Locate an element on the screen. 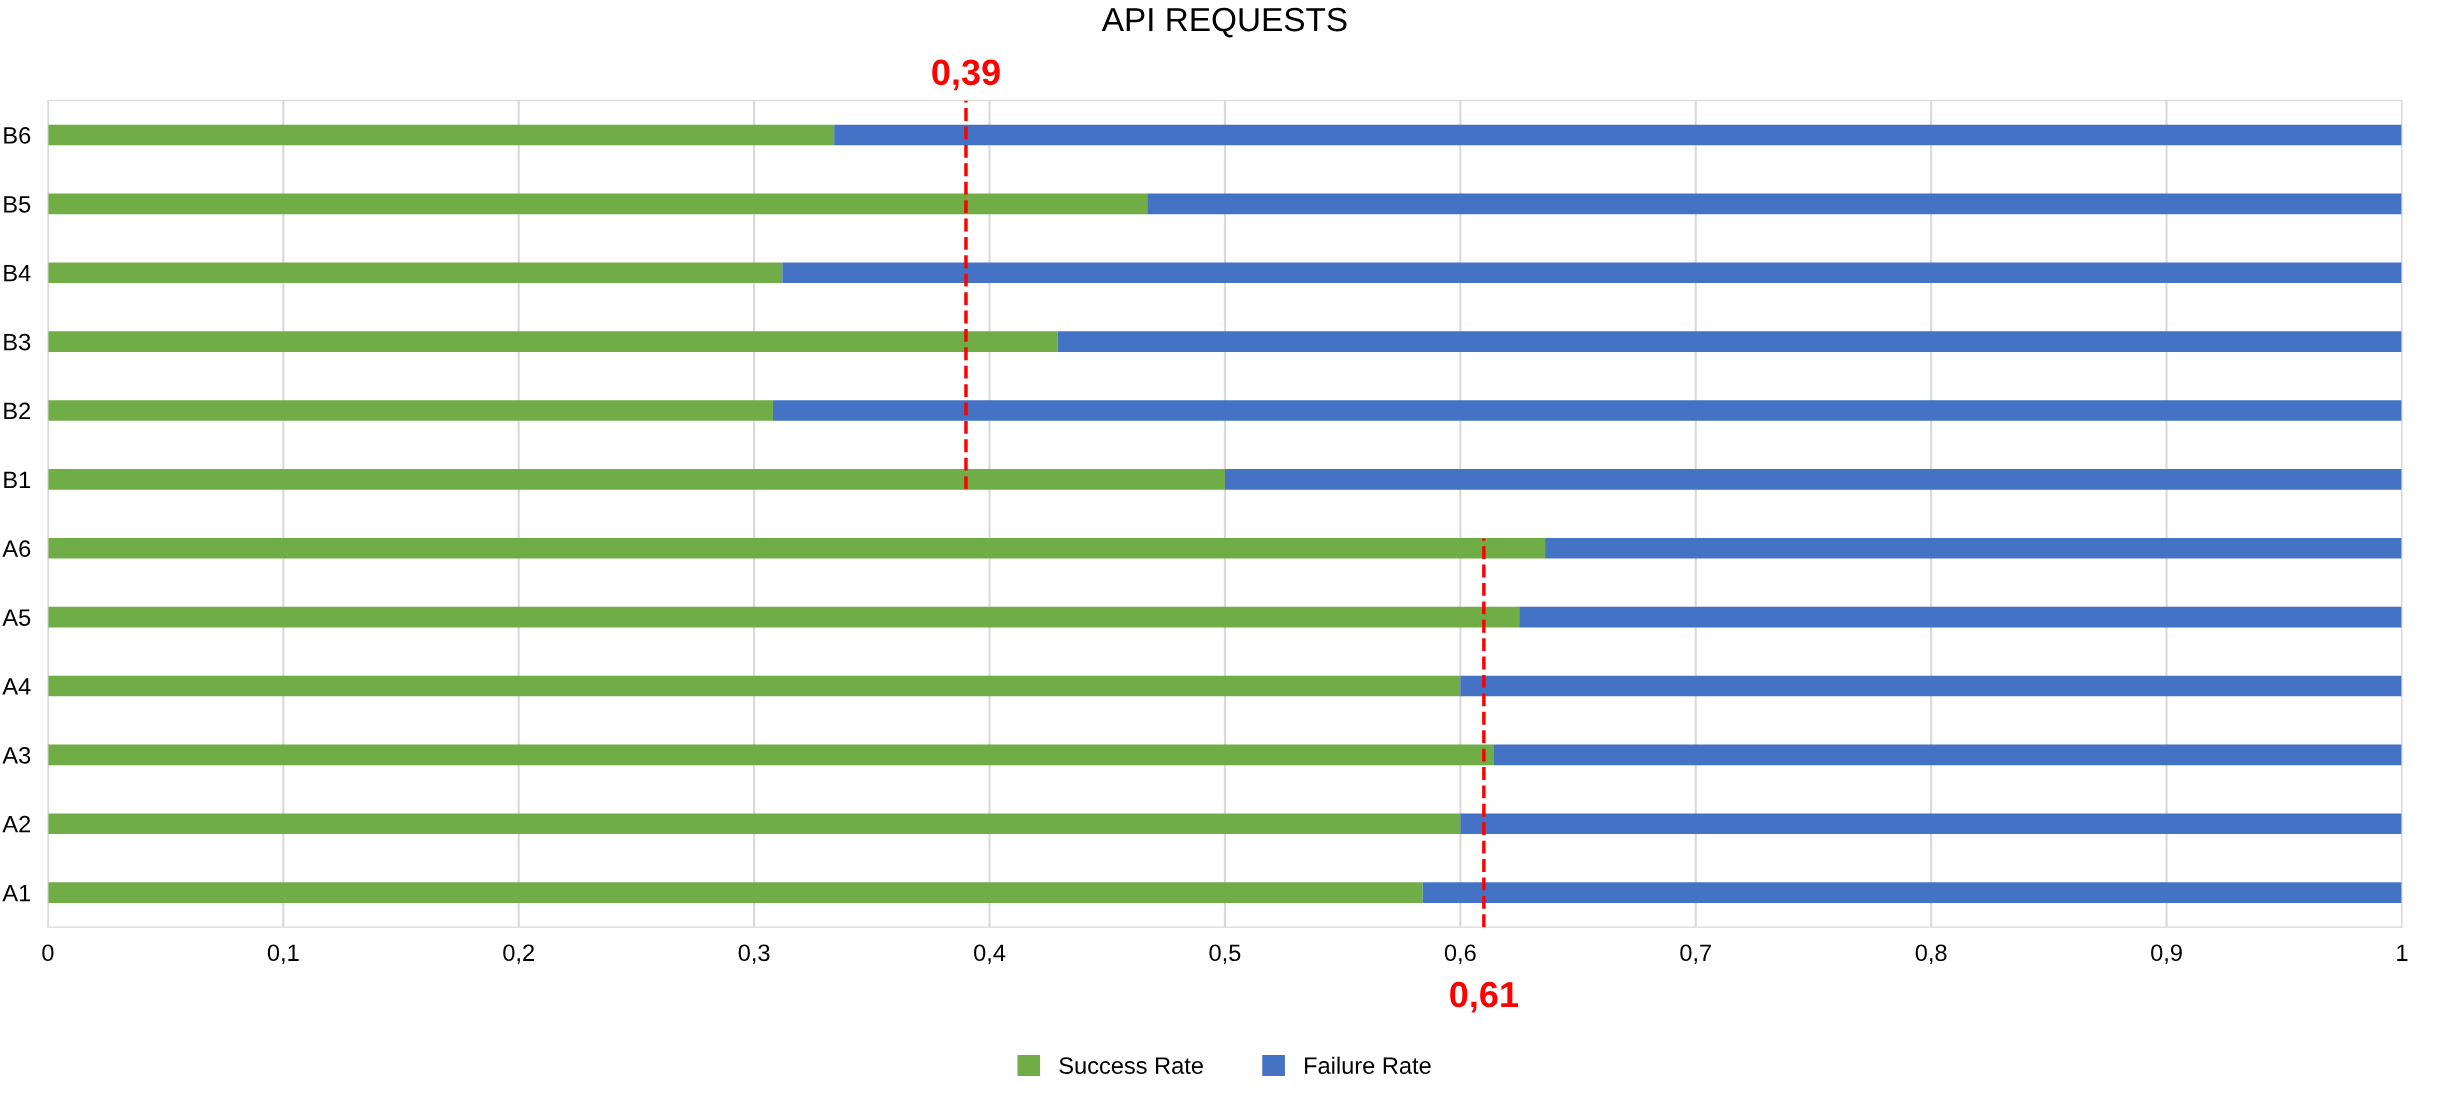  y-tick-label: B2 is located at coordinates (17, 411).